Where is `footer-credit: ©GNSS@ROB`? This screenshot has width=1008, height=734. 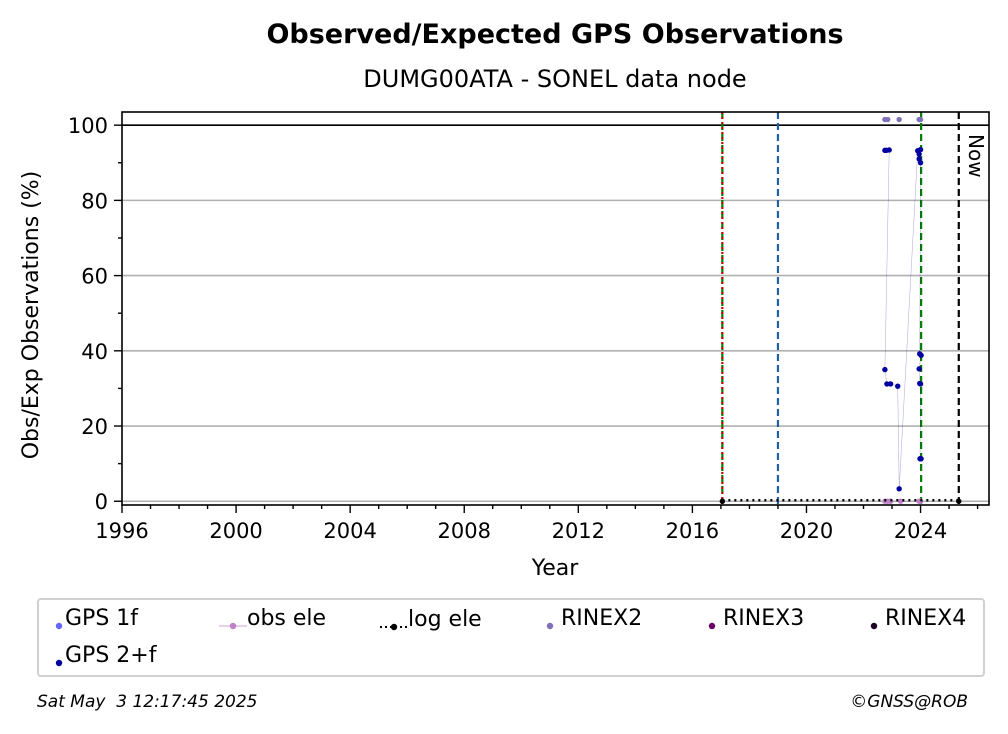
footer-credit: ©GNSS@ROB is located at coordinates (909, 702).